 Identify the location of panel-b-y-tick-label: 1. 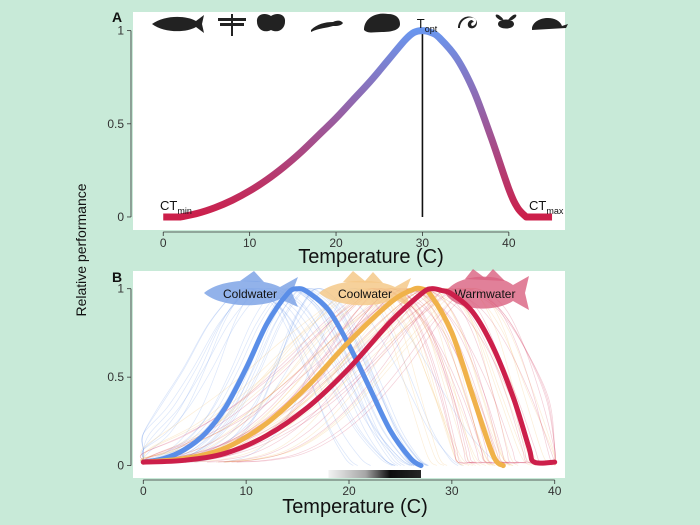
(120, 289).